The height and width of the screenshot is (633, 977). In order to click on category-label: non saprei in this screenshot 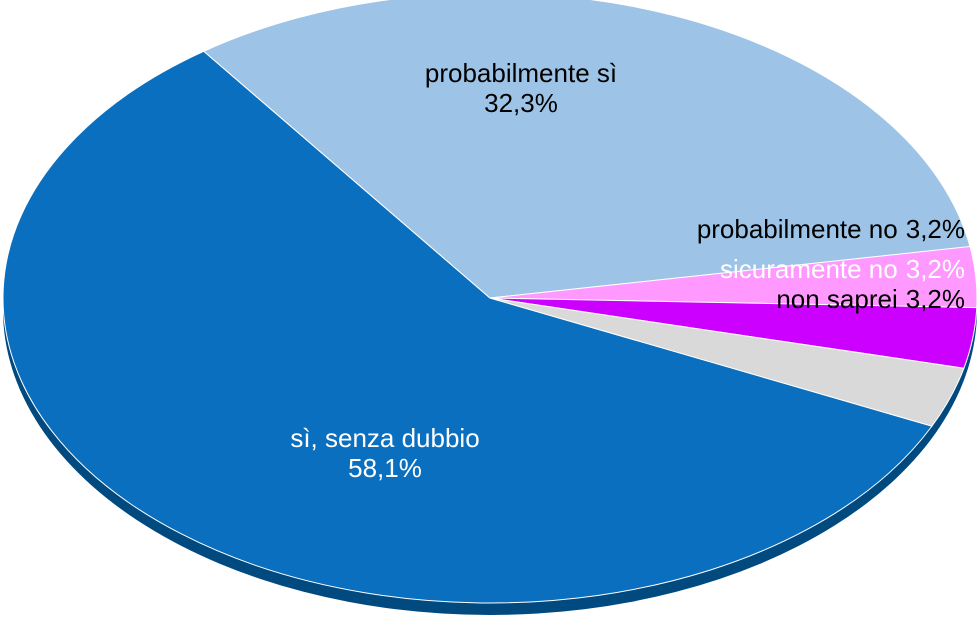, I will do `click(836, 299)`.